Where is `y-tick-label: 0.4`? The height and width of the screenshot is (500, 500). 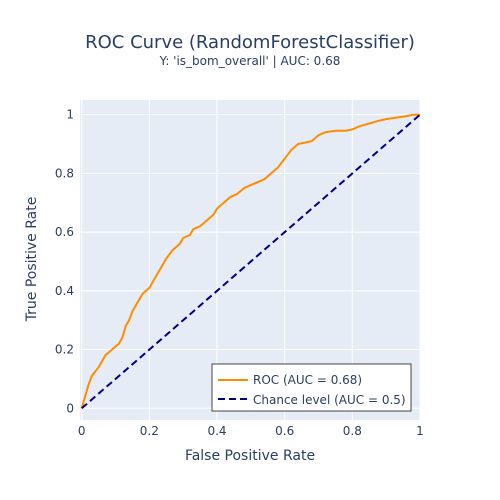 y-tick-label: 0.4 is located at coordinates (64, 291).